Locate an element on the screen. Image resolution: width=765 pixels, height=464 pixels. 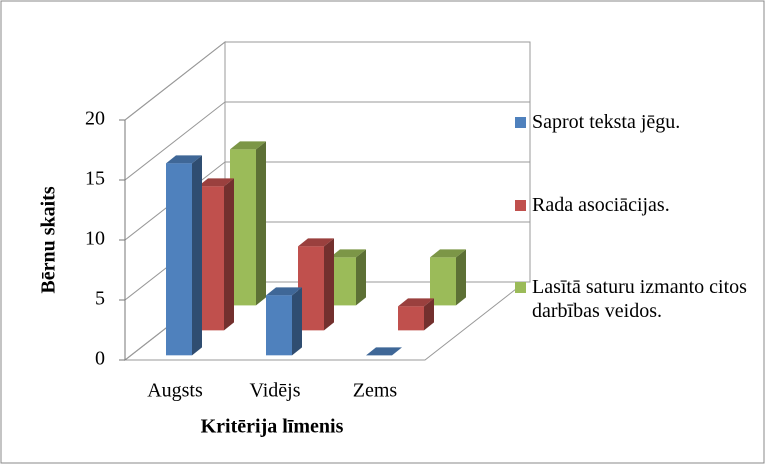
legend-item: Rada asociācijas. is located at coordinates (635, 205).